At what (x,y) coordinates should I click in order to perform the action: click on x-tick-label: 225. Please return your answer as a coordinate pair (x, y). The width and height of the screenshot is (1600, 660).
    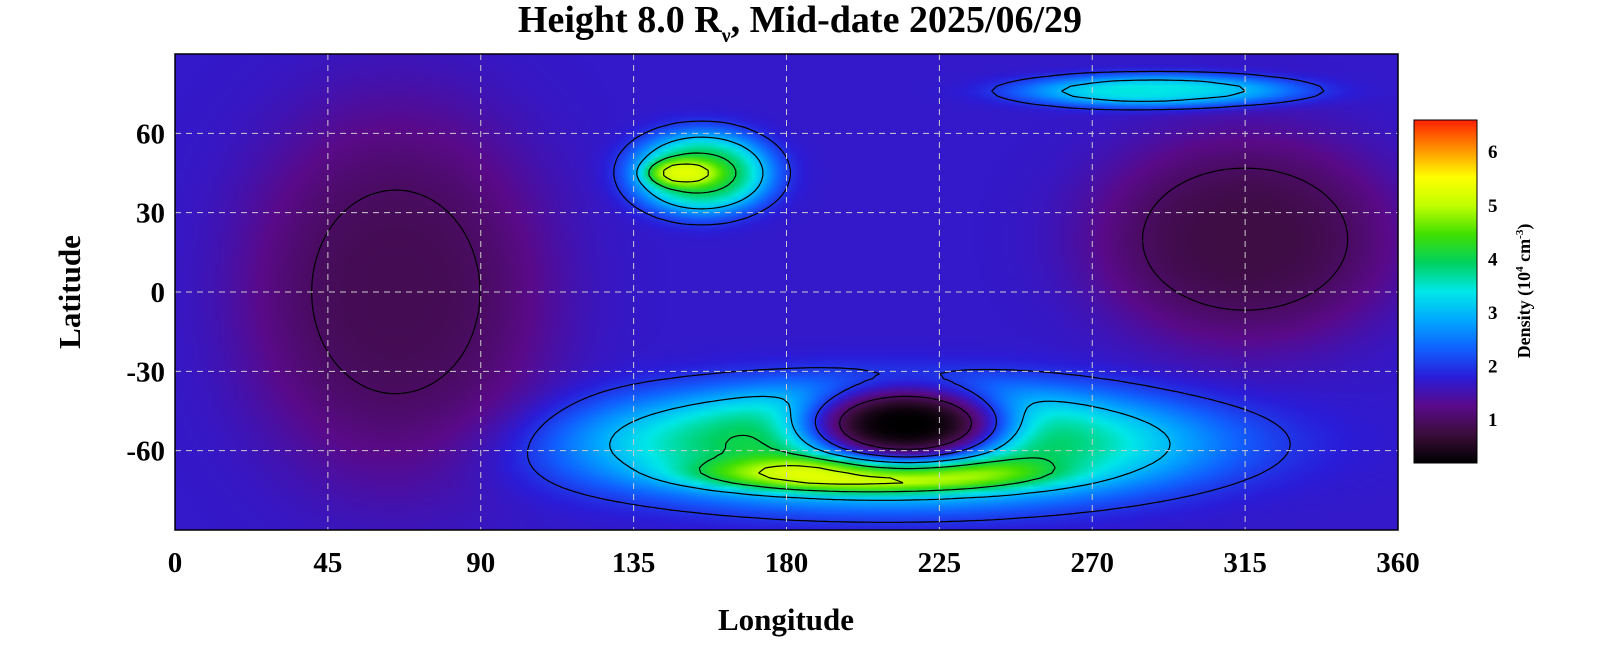
    Looking at the image, I should click on (940, 563).